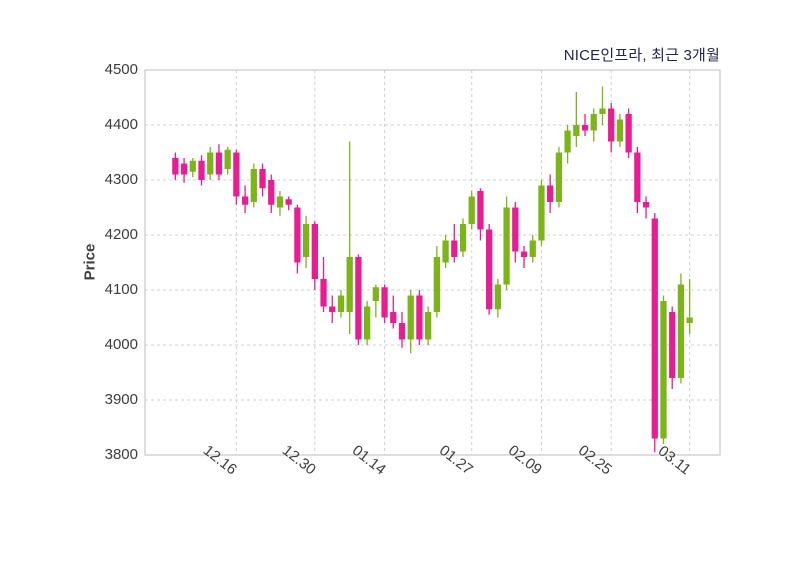  What do you see at coordinates (121, 289) in the screenshot?
I see `y-tick-label: 4100` at bounding box center [121, 289].